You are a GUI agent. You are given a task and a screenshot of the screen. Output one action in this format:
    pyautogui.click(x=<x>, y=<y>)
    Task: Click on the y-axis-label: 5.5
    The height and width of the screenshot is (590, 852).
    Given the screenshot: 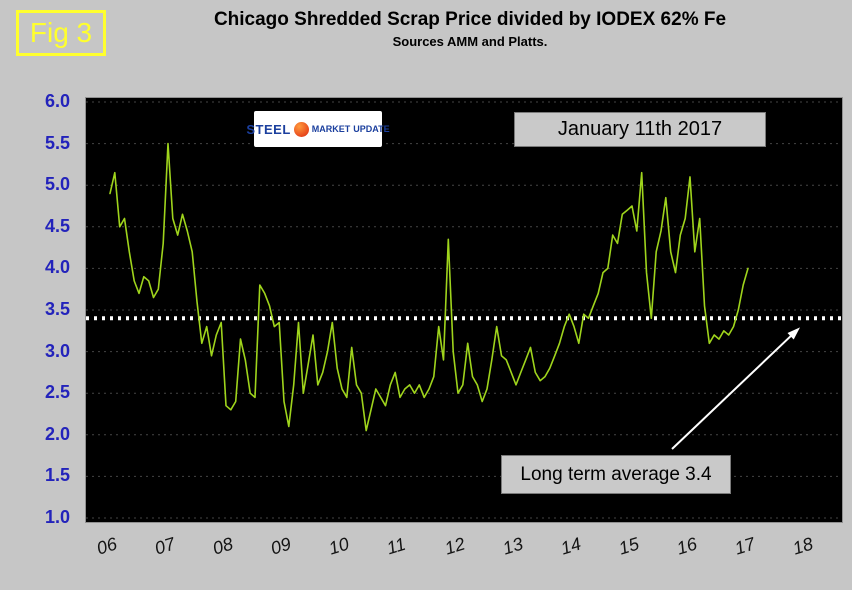 What is the action you would take?
    pyautogui.click(x=57, y=142)
    